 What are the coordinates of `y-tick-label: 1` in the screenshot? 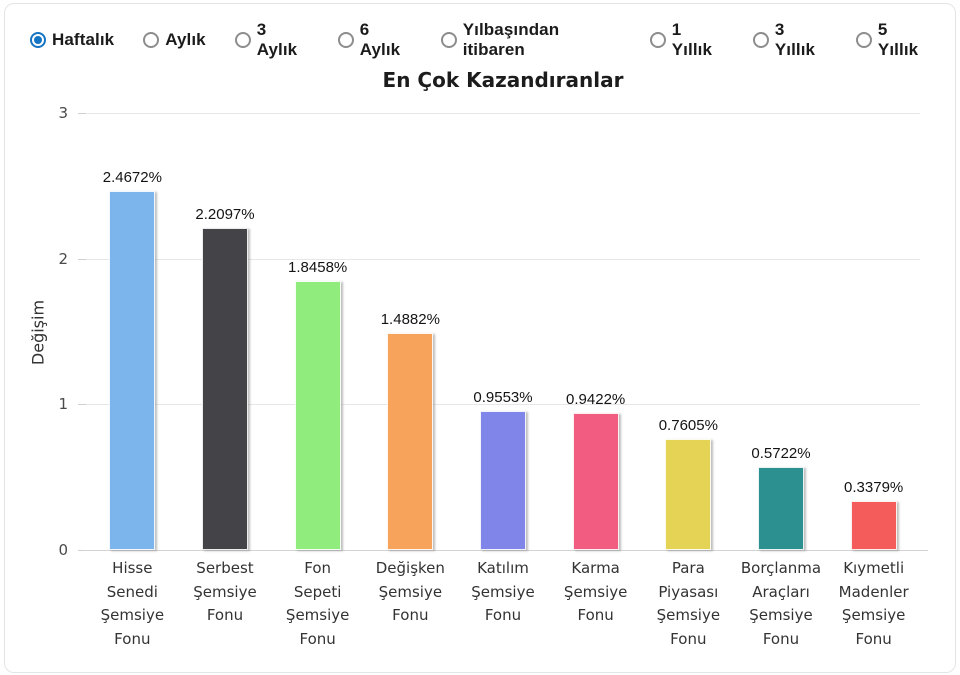 It's located at (63, 404).